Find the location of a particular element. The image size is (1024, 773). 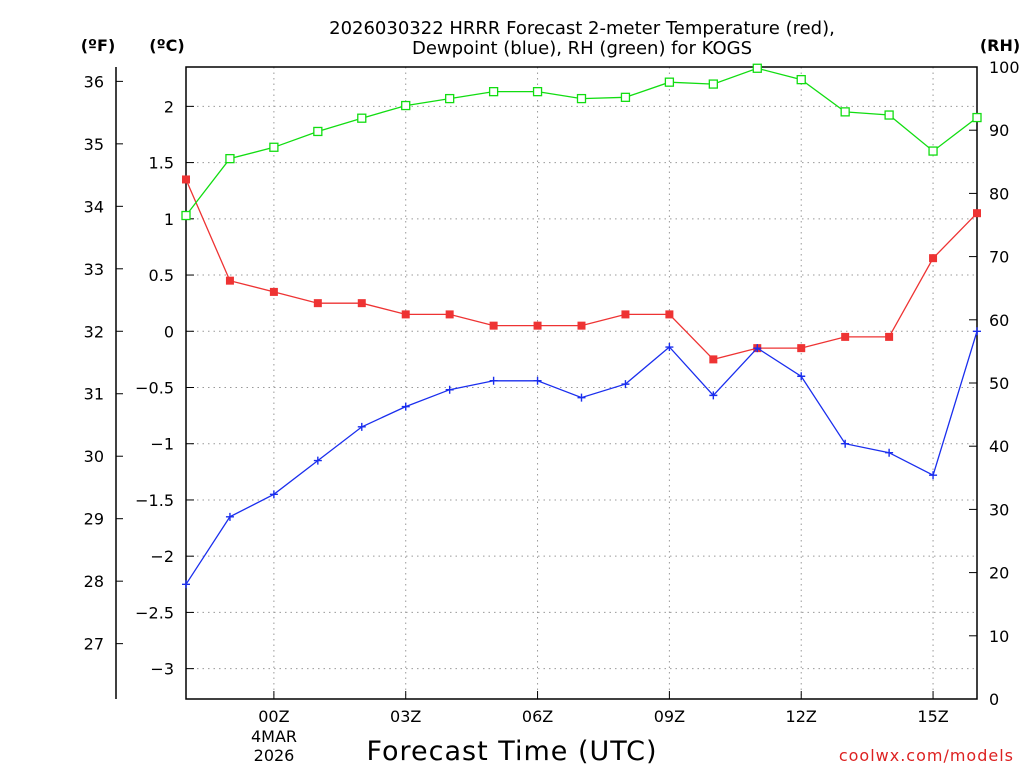

time-tick-label: 03Z is located at coordinates (405, 716).